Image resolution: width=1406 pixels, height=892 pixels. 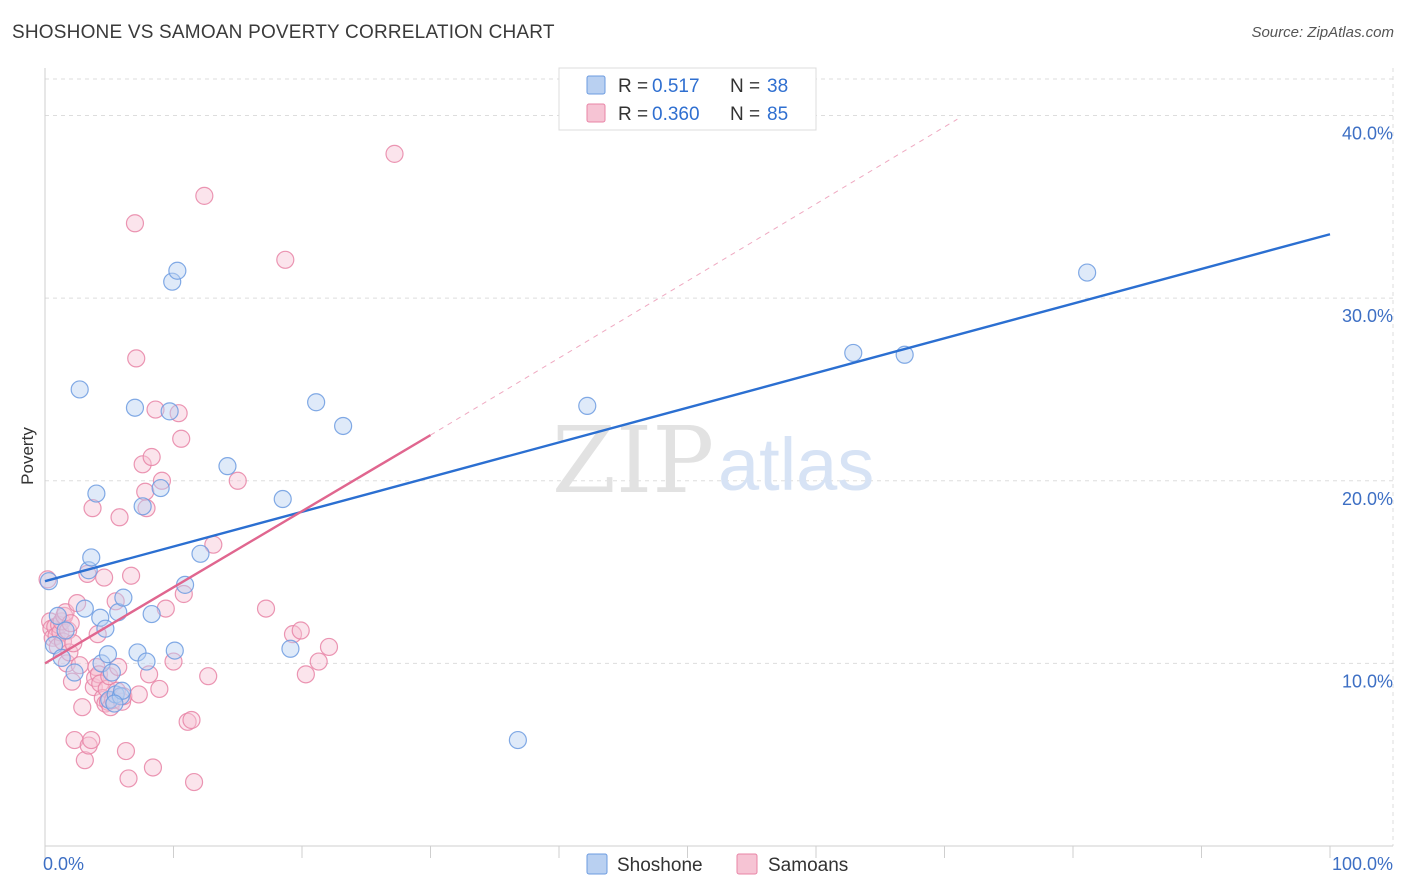 I want to click on watermark-atlas: atlas, so click(x=796, y=464).